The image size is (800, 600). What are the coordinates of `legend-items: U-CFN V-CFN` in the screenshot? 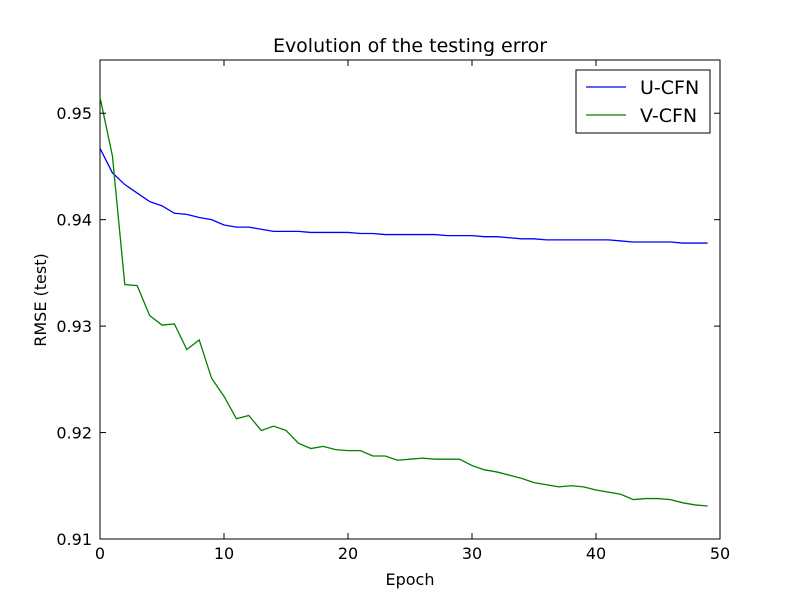 It's located at (642, 102).